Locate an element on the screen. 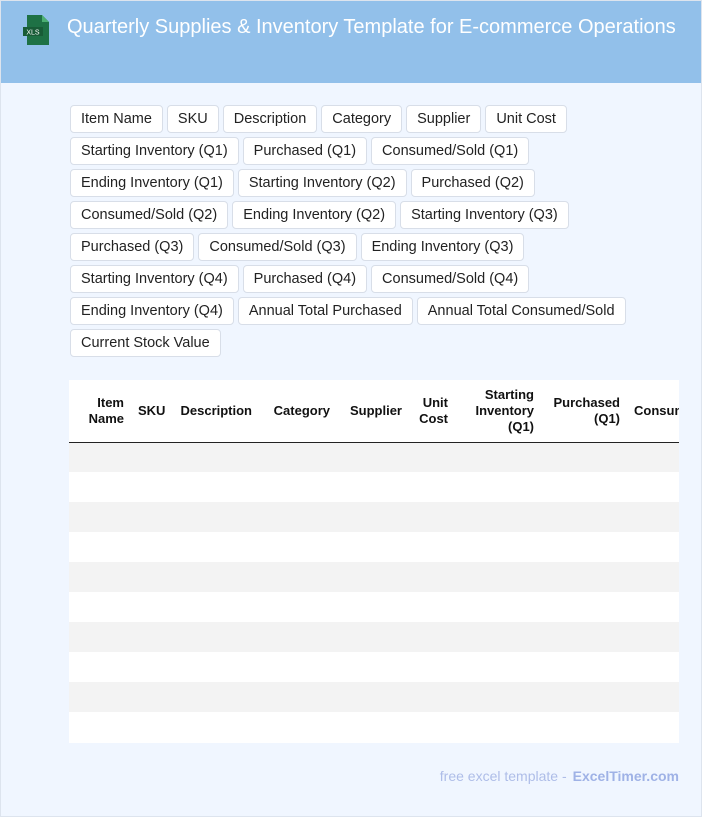 The width and height of the screenshot is (702, 817). field-tag: Supplier is located at coordinates (444, 119).